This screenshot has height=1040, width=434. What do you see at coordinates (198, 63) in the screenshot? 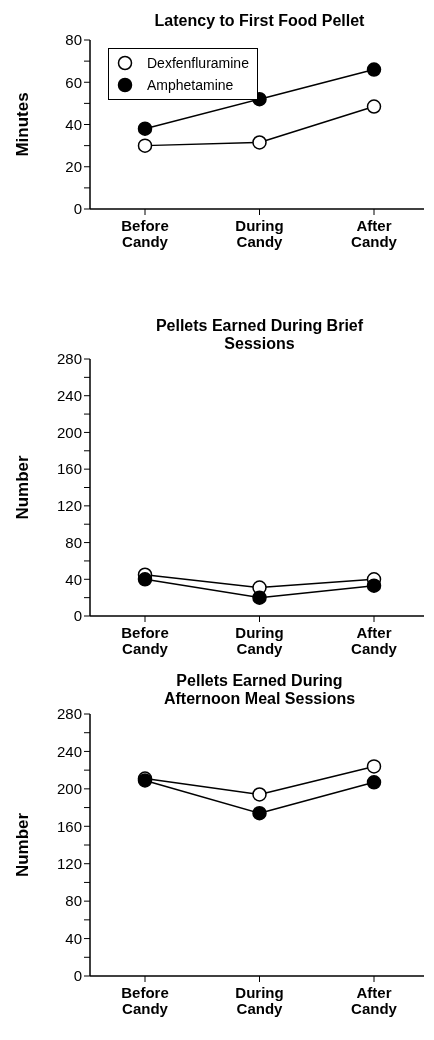
I see `legend-label: Dexfenfluramine` at bounding box center [198, 63].